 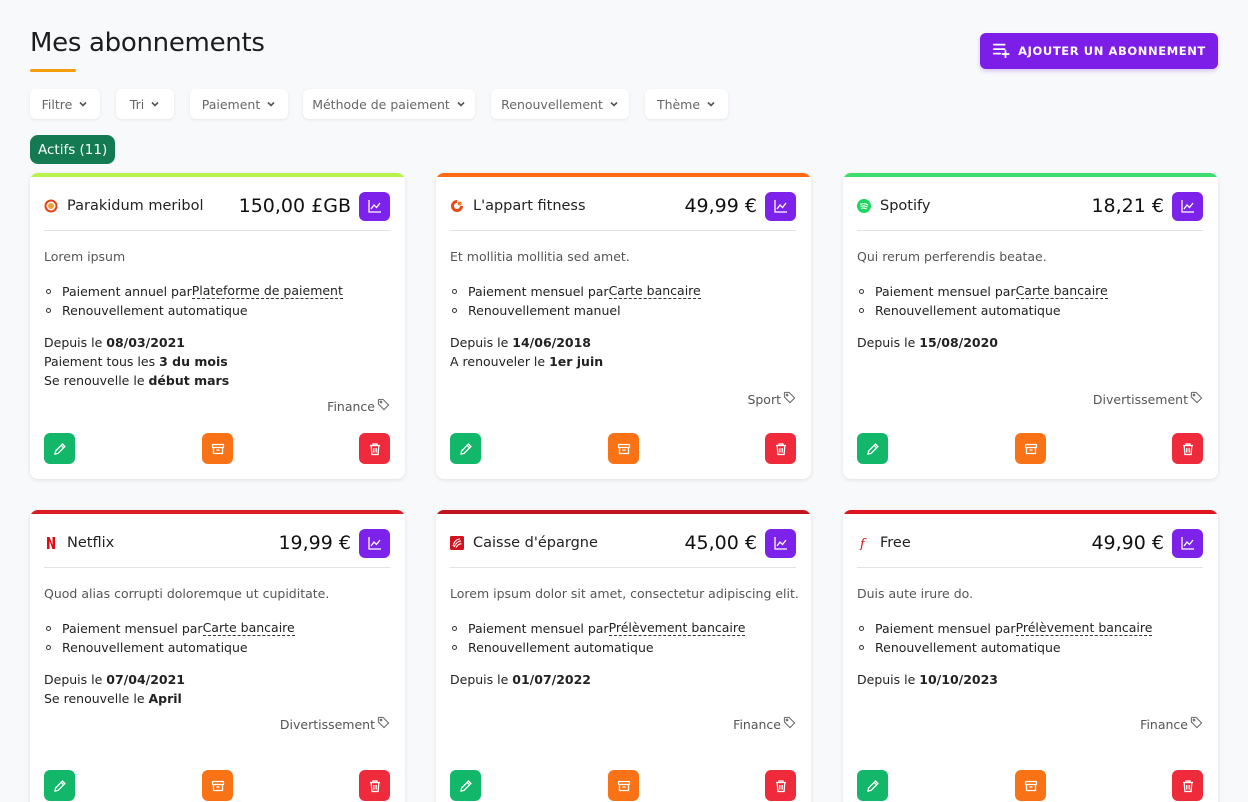 I want to click on card-header: Caisse d'épargne 45,00 €, so click(x=623, y=543).